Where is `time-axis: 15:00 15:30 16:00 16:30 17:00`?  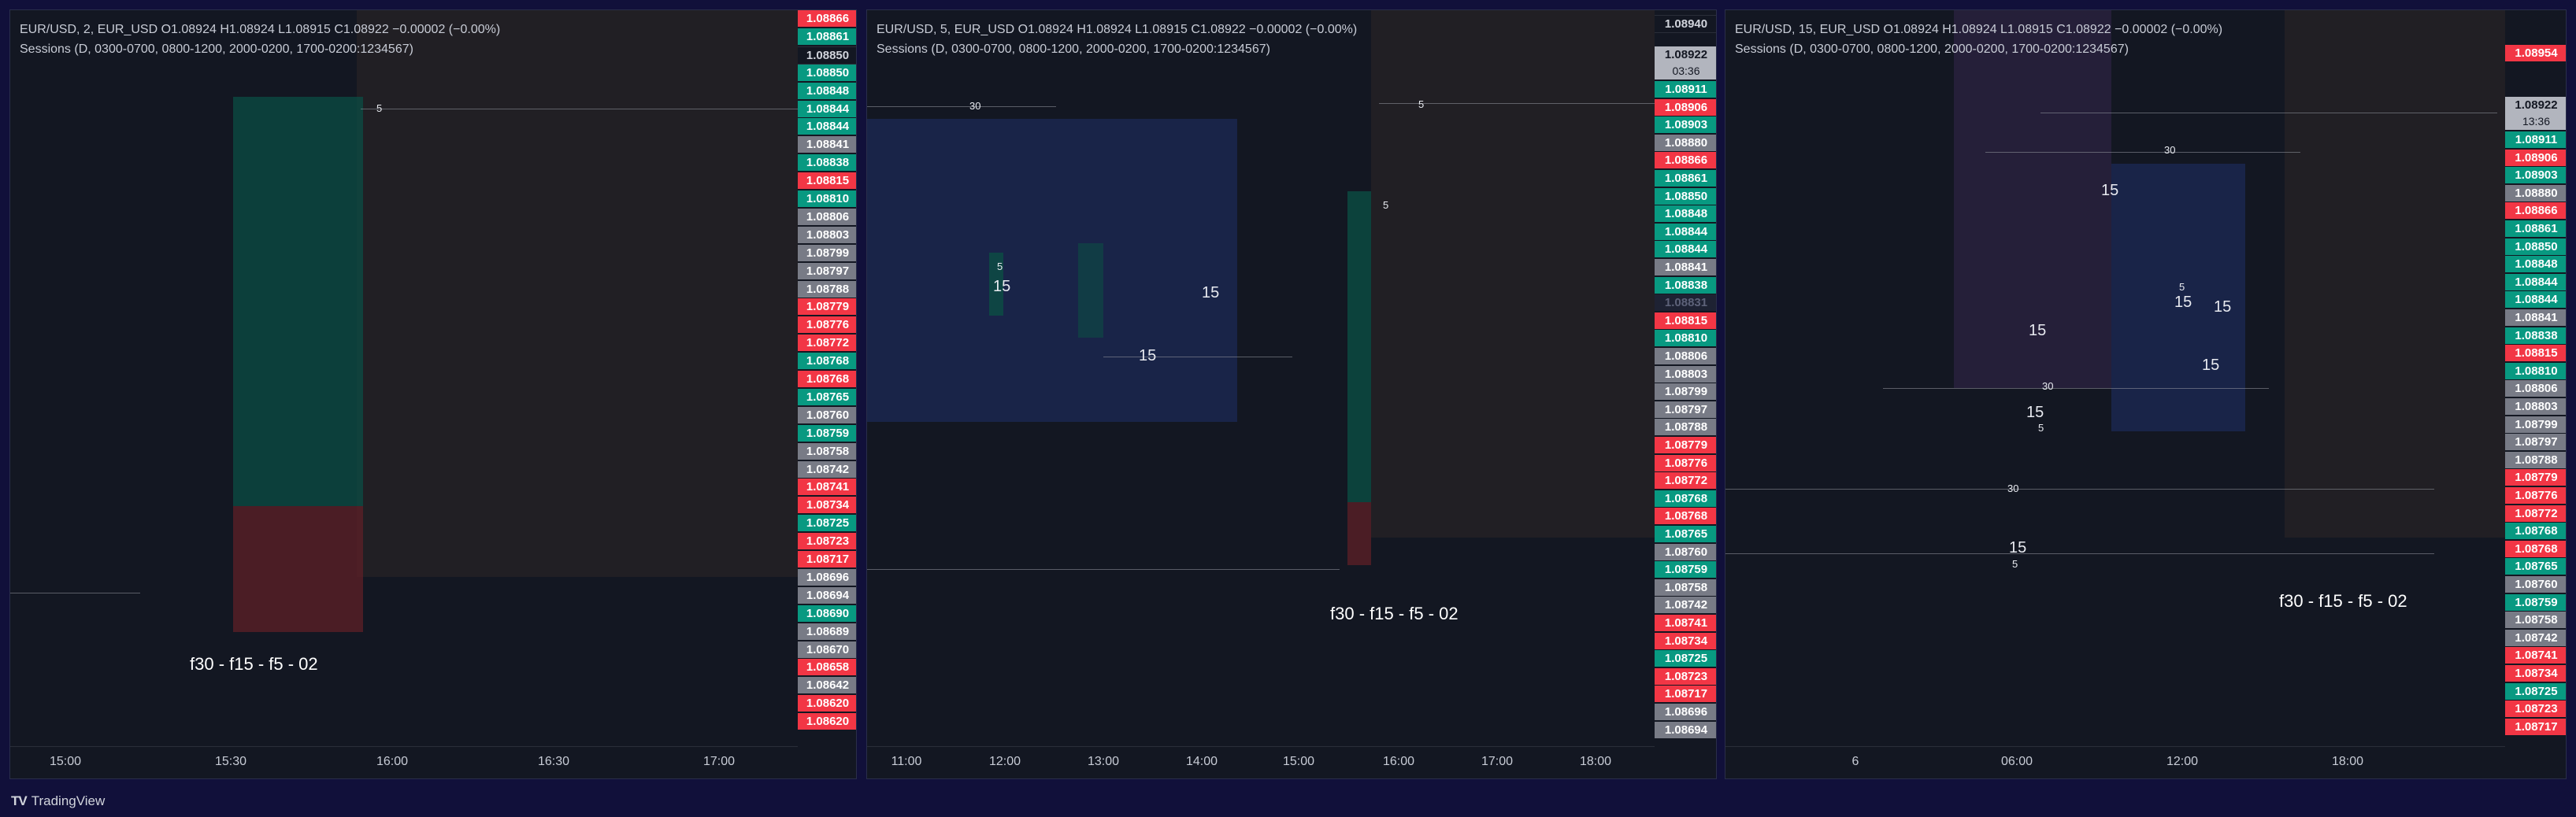 time-axis: 15:00 15:30 16:00 16:30 17:00 is located at coordinates (404, 762).